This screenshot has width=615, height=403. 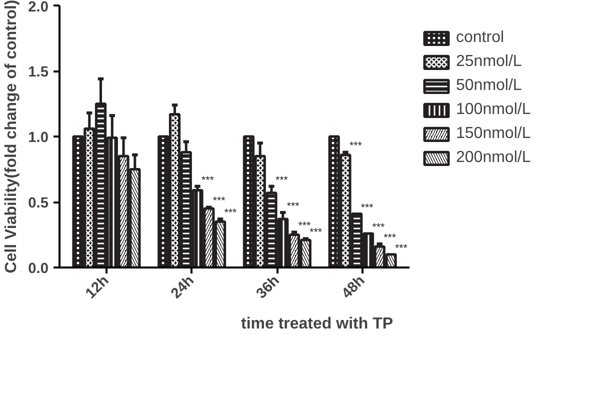 I want to click on legend-label: 200nmol/L, so click(x=493, y=158).